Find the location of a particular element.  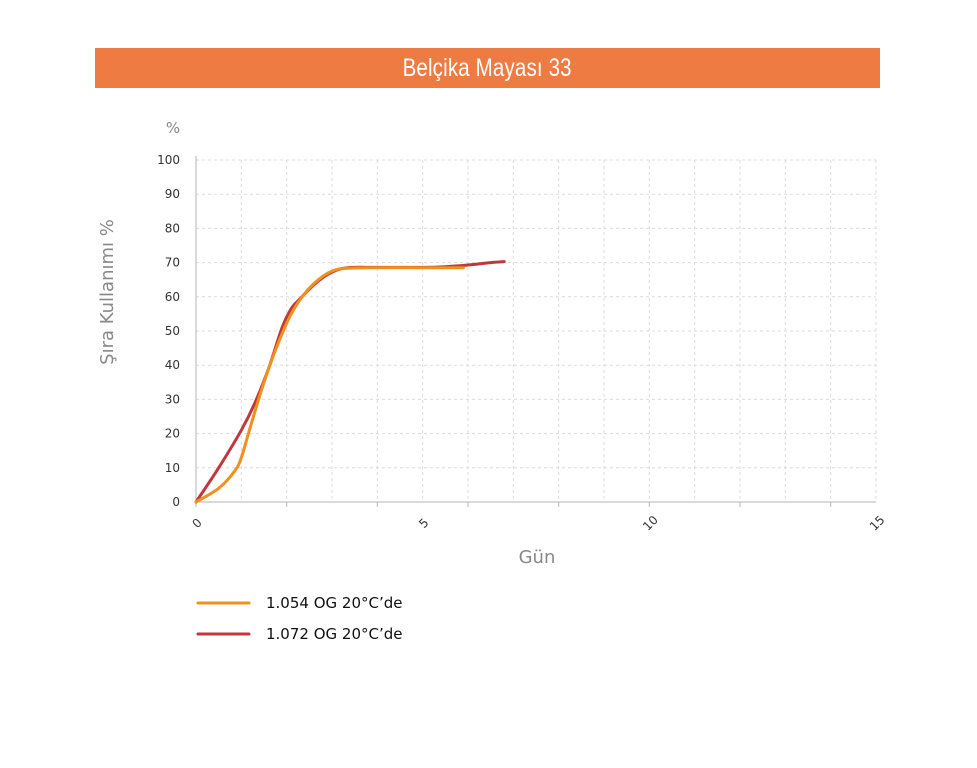

y-tick-label: 50 is located at coordinates (172, 331).